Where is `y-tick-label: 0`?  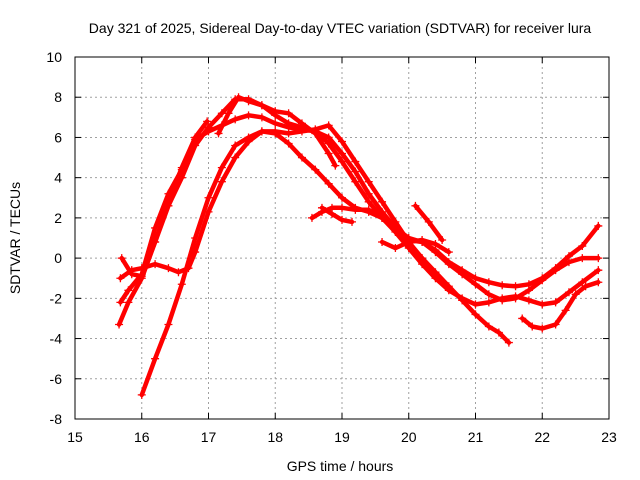 y-tick-label: 0 is located at coordinates (58, 258).